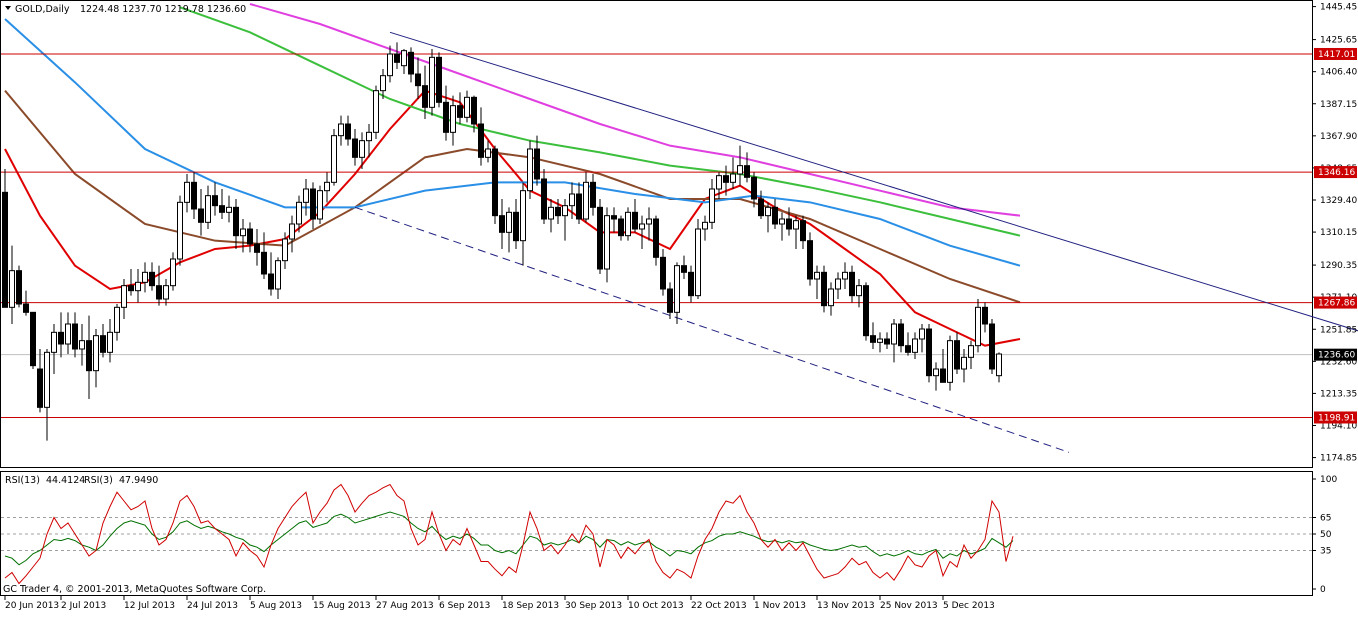  I want to click on level-tag-label: 1198.91, so click(1336, 418).